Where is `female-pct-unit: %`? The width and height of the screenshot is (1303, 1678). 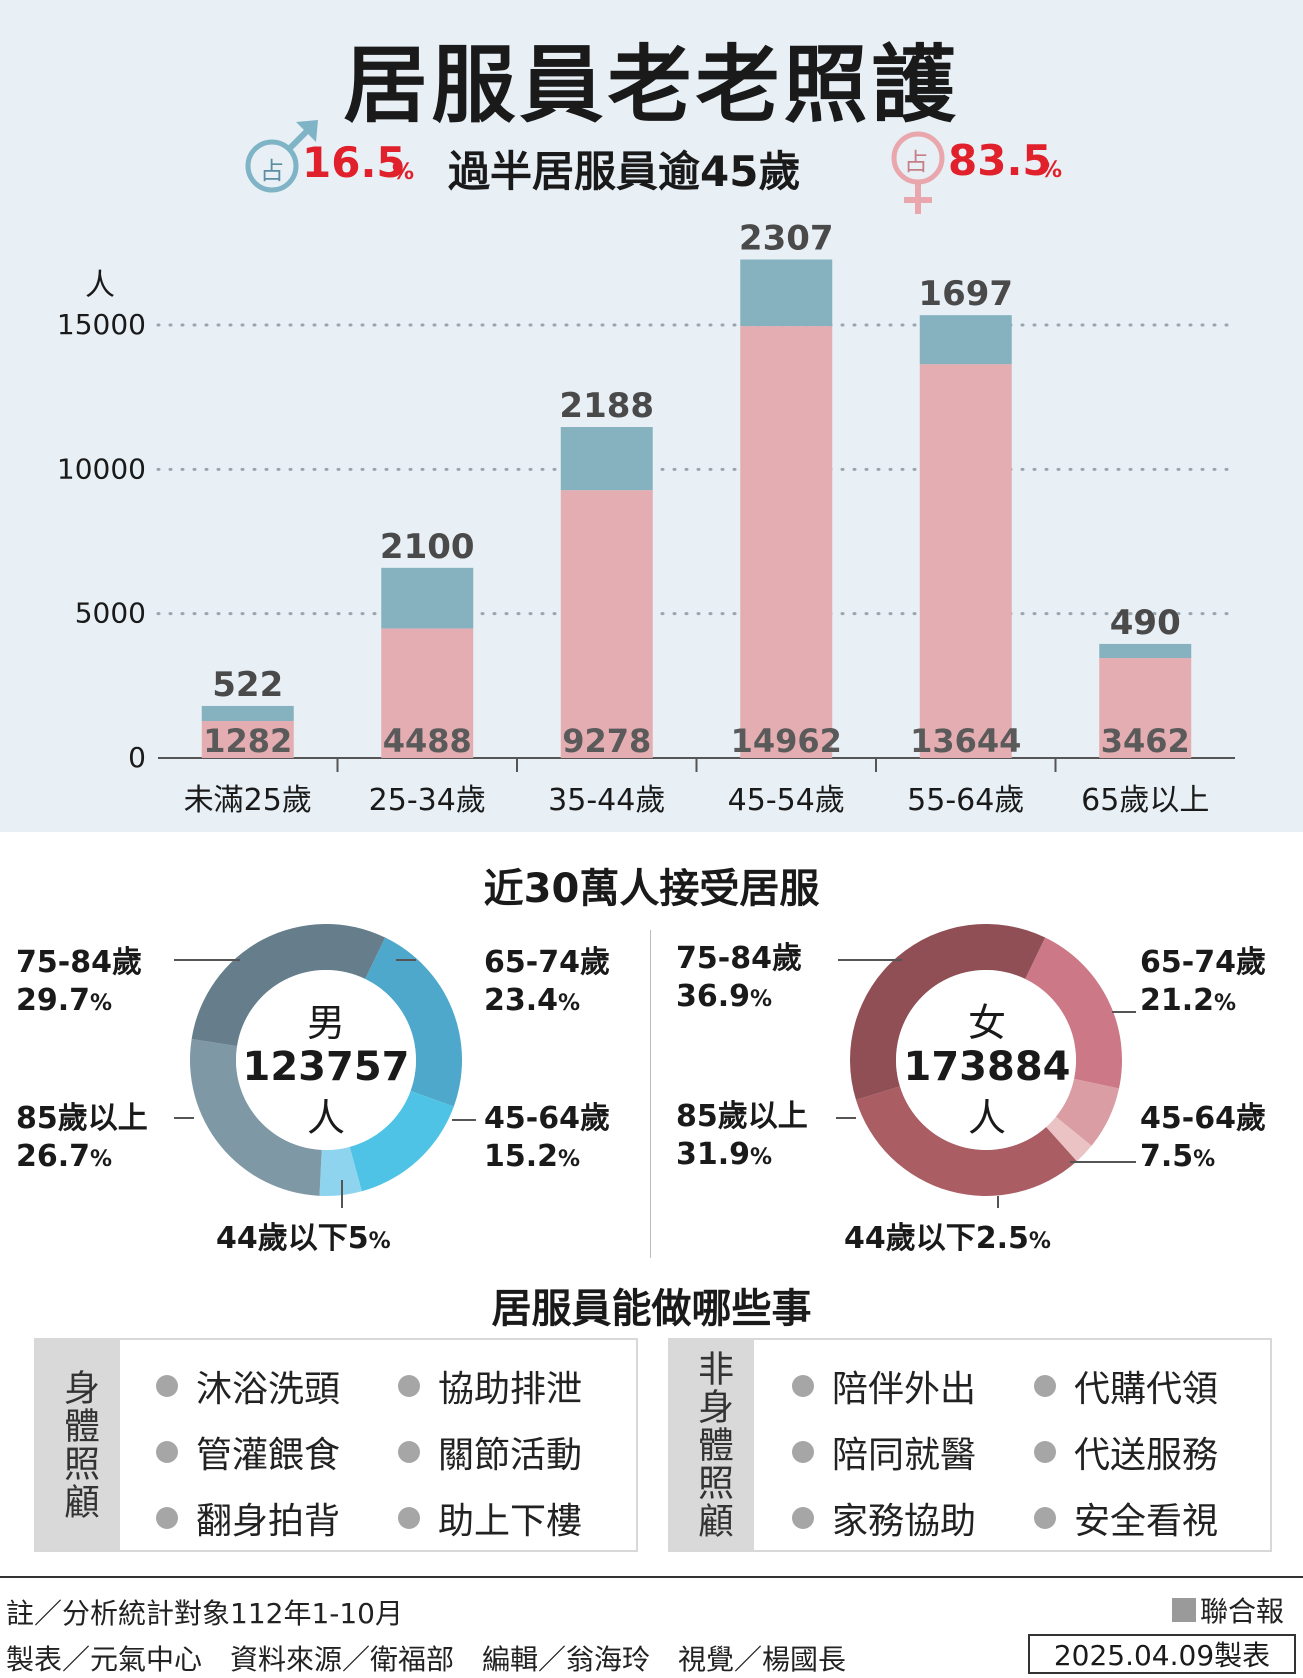 female-pct-unit: % is located at coordinates (1051, 170).